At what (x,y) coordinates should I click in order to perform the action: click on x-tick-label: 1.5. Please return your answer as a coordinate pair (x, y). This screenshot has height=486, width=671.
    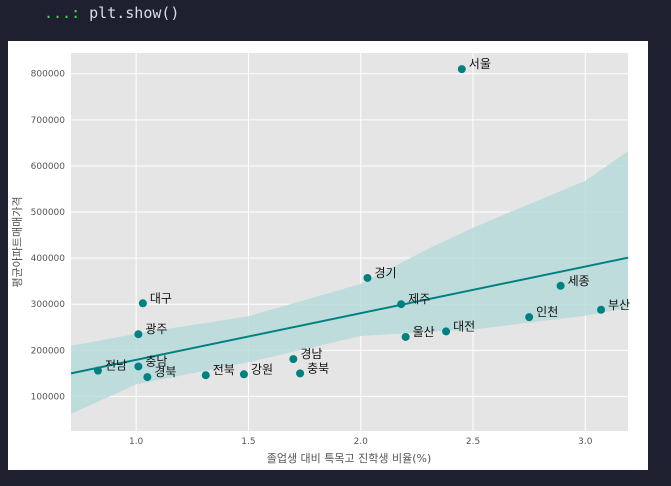
    Looking at the image, I should click on (248, 442).